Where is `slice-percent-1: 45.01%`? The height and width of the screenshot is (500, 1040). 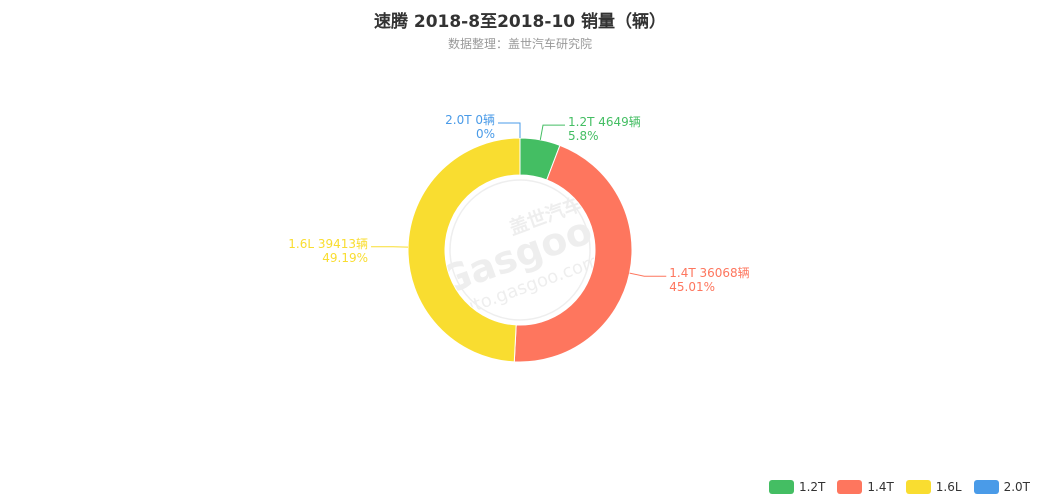 slice-percent-1: 45.01% is located at coordinates (692, 287).